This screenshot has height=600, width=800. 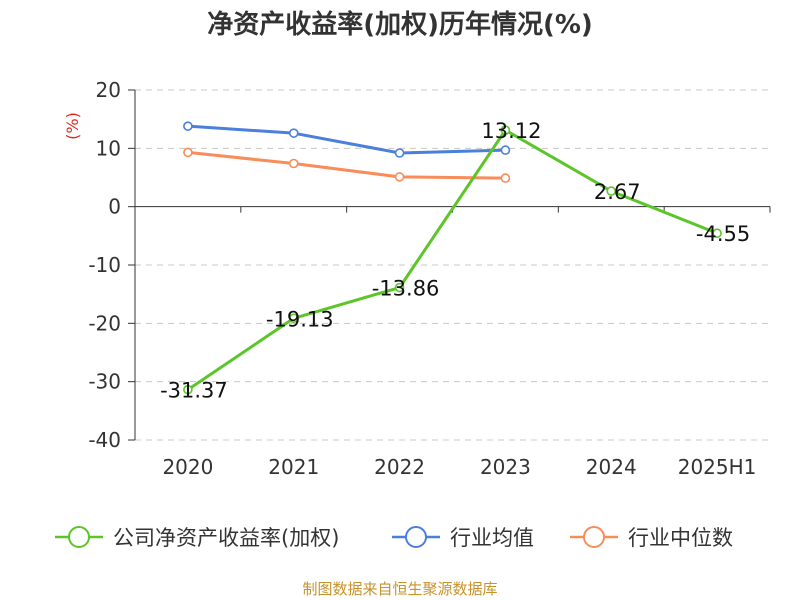 What do you see at coordinates (293, 467) in the screenshot?
I see `x-tick-label: 2021` at bounding box center [293, 467].